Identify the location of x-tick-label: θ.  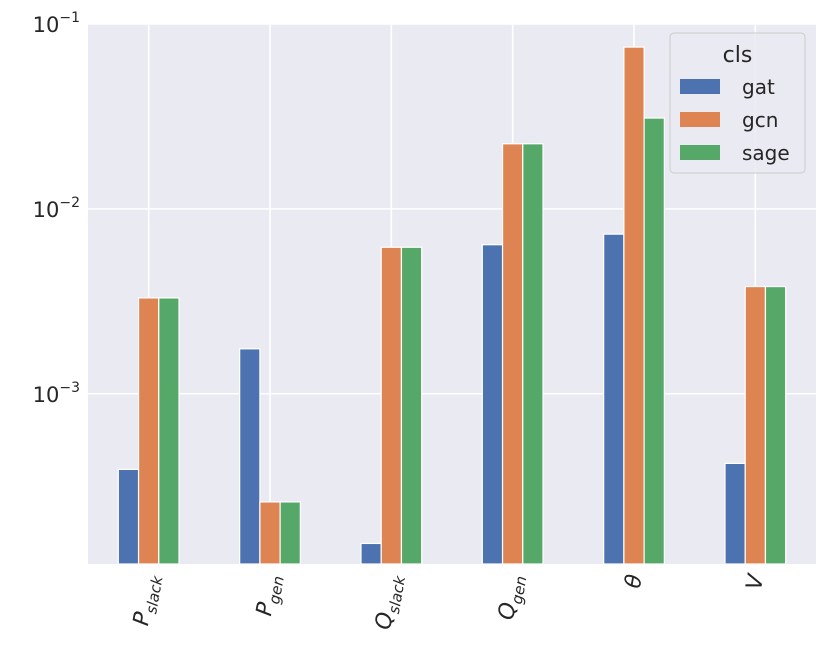
(634, 581).